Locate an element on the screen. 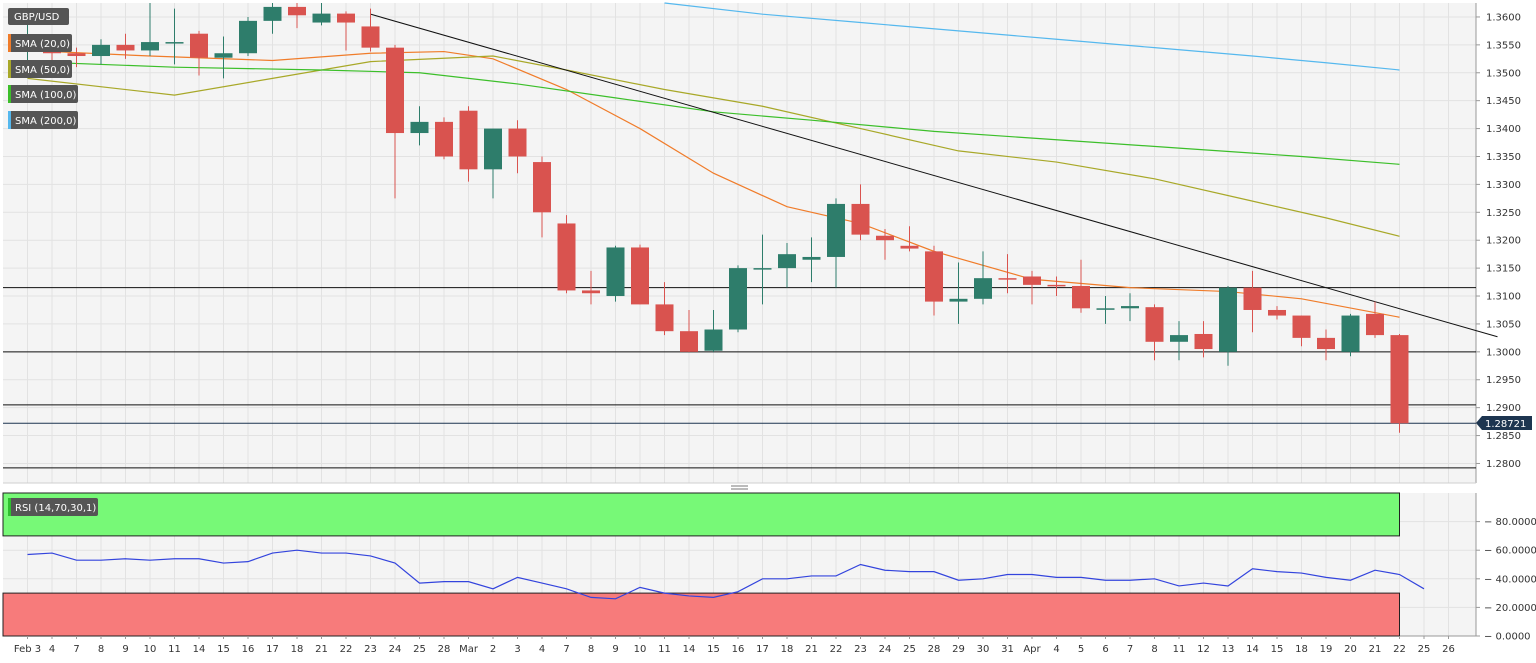 This screenshot has width=1536, height=663. x-tick-label: 17 is located at coordinates (272, 649).